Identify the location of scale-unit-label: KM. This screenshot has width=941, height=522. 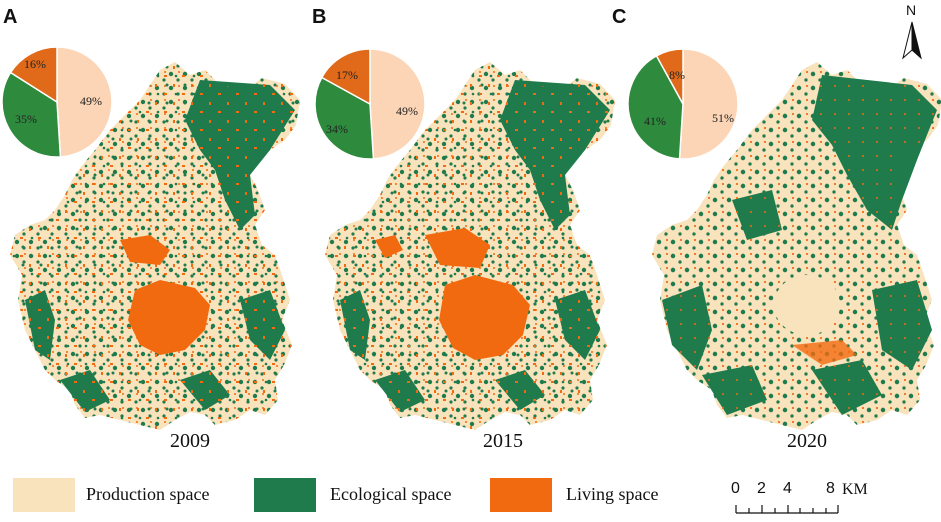
(855, 489).